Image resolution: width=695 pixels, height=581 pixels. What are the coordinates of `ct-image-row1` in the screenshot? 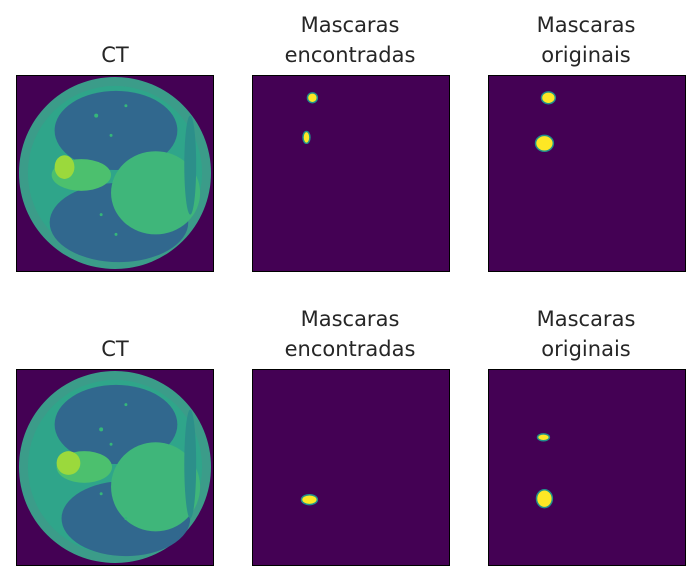 It's located at (115, 173).